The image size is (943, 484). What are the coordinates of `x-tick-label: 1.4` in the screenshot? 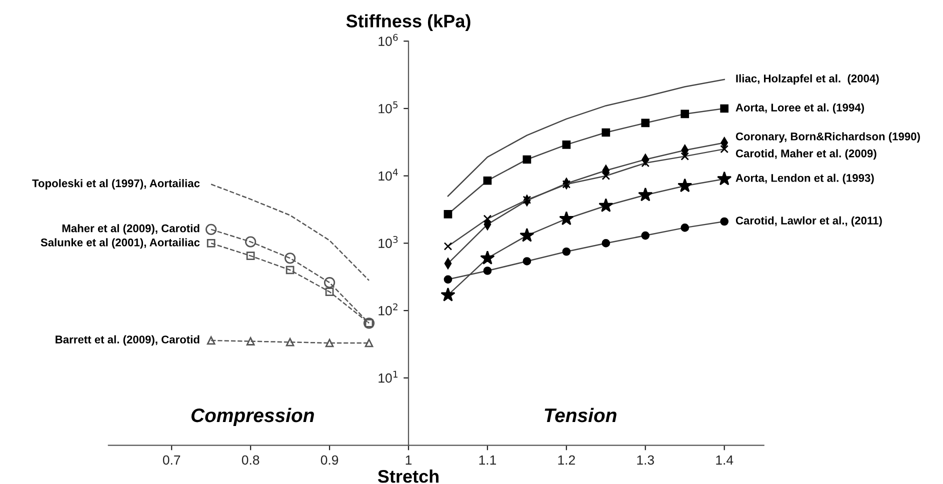 It's located at (725, 460).